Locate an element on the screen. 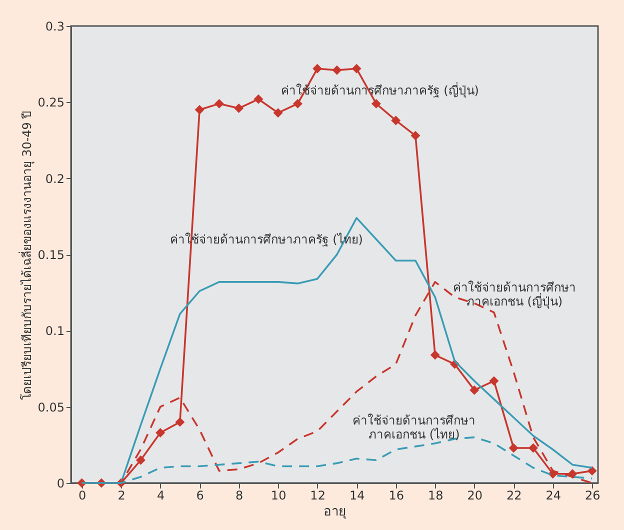 This screenshot has height=530, width=624. x-tick-label: 0 is located at coordinates (82, 495).